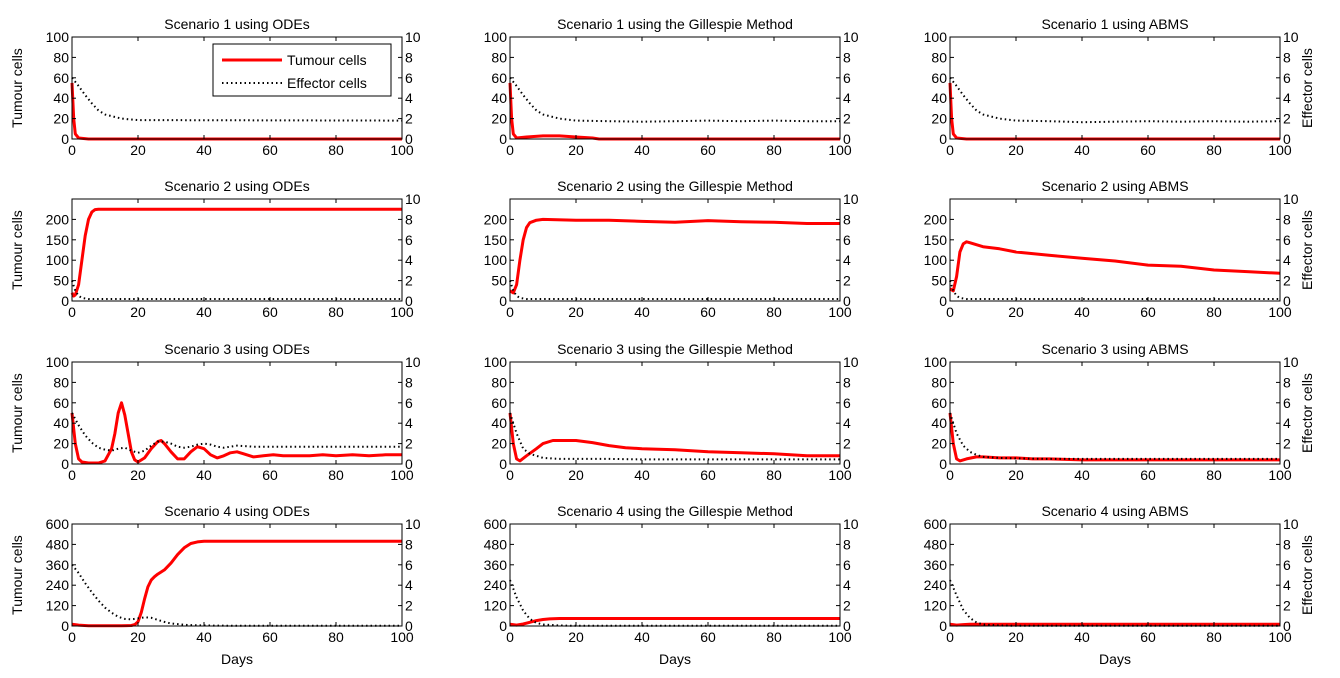 The width and height of the screenshot is (1340, 678). Describe the element at coordinates (72, 312) in the screenshot. I see `panel-4-xtick-label: 0` at that location.